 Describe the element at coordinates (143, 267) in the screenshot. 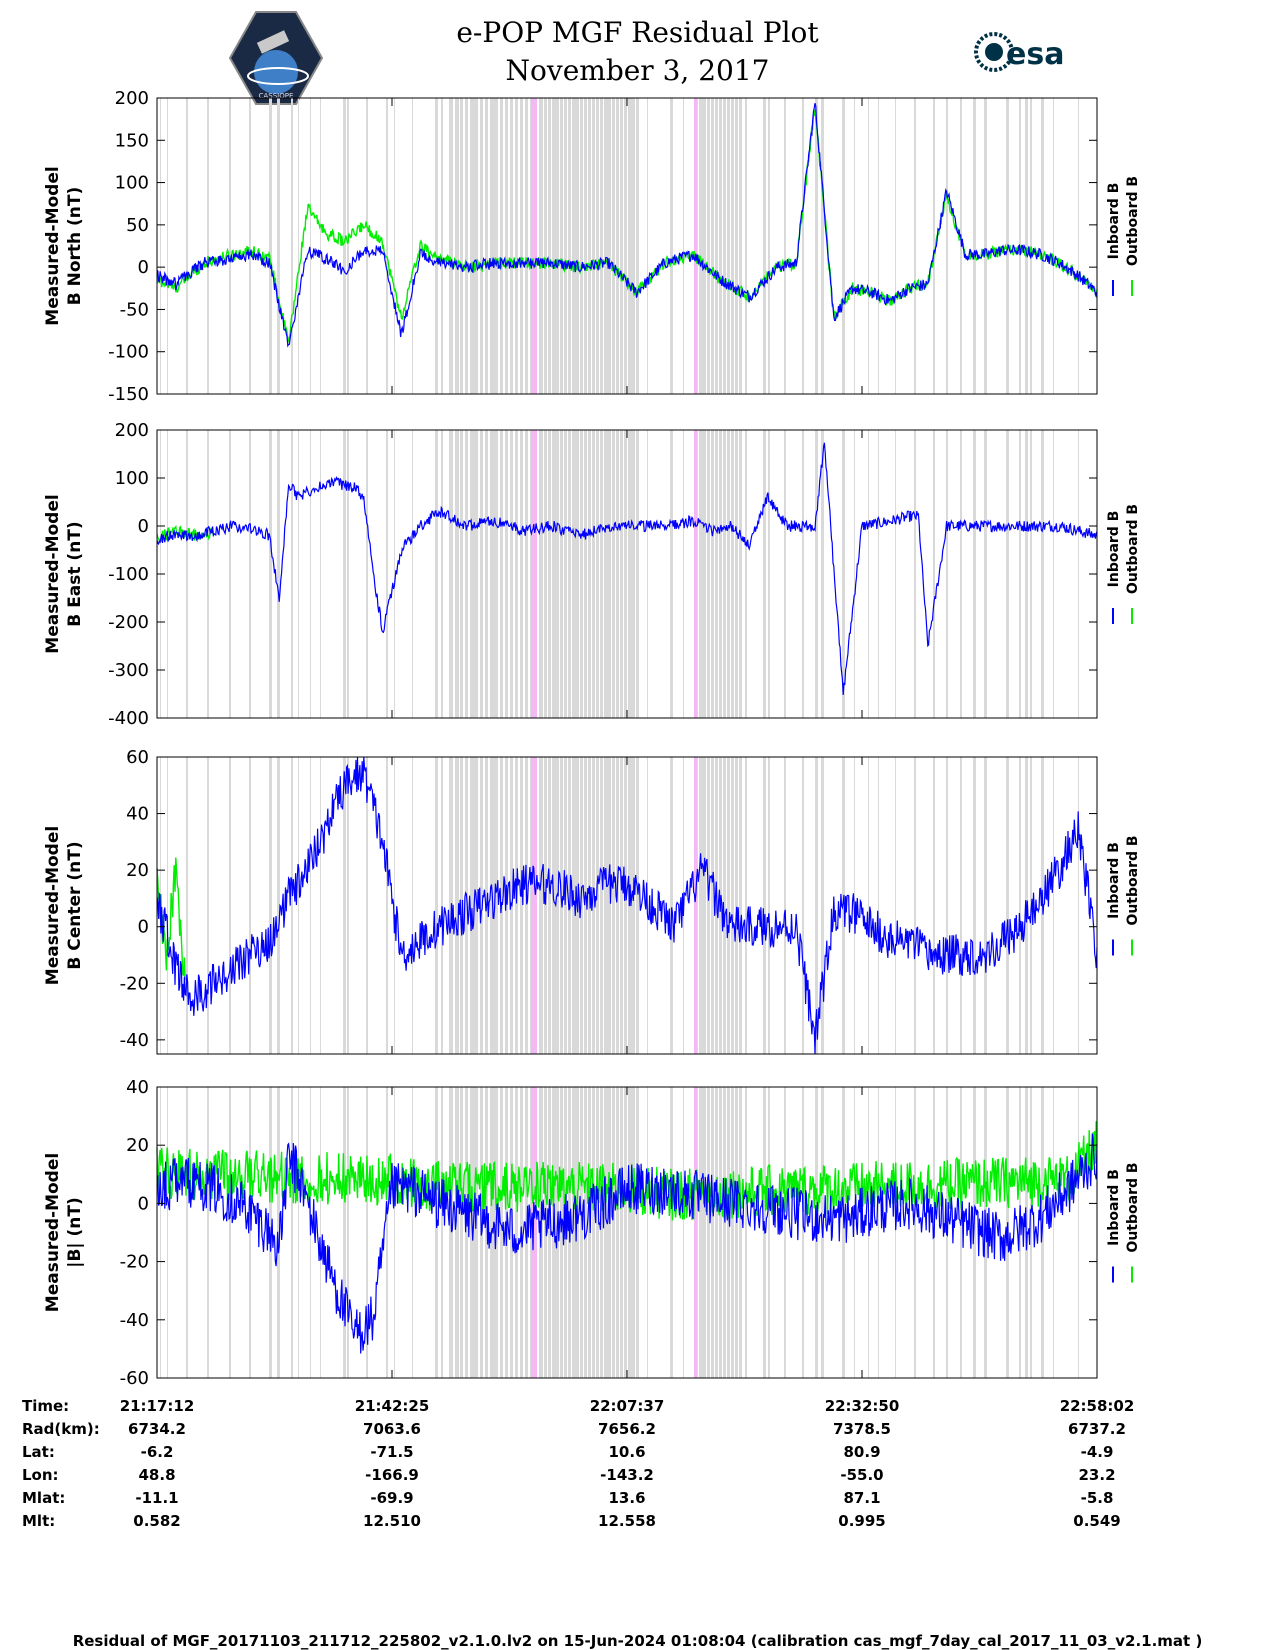

I see `y-tick-label: 0` at that location.